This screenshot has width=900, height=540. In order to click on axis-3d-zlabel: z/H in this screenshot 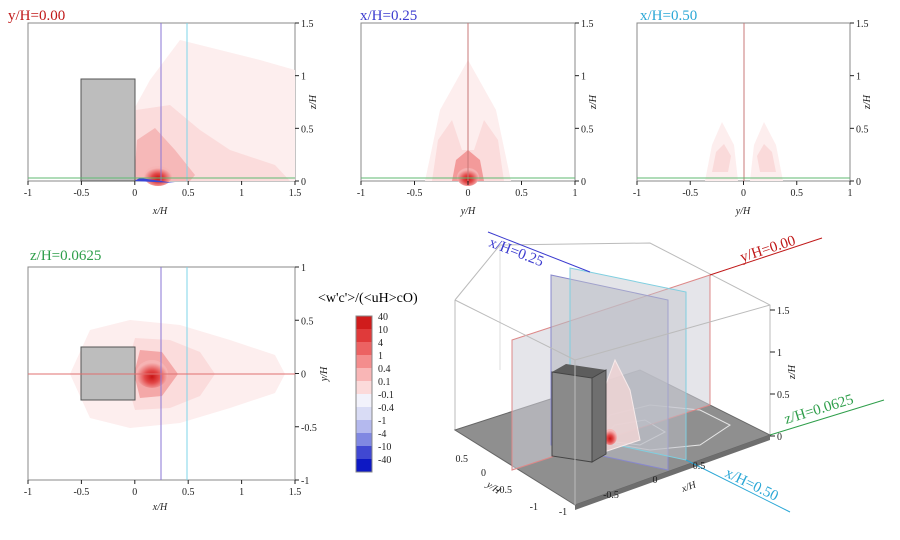, I will do `click(792, 372)`.